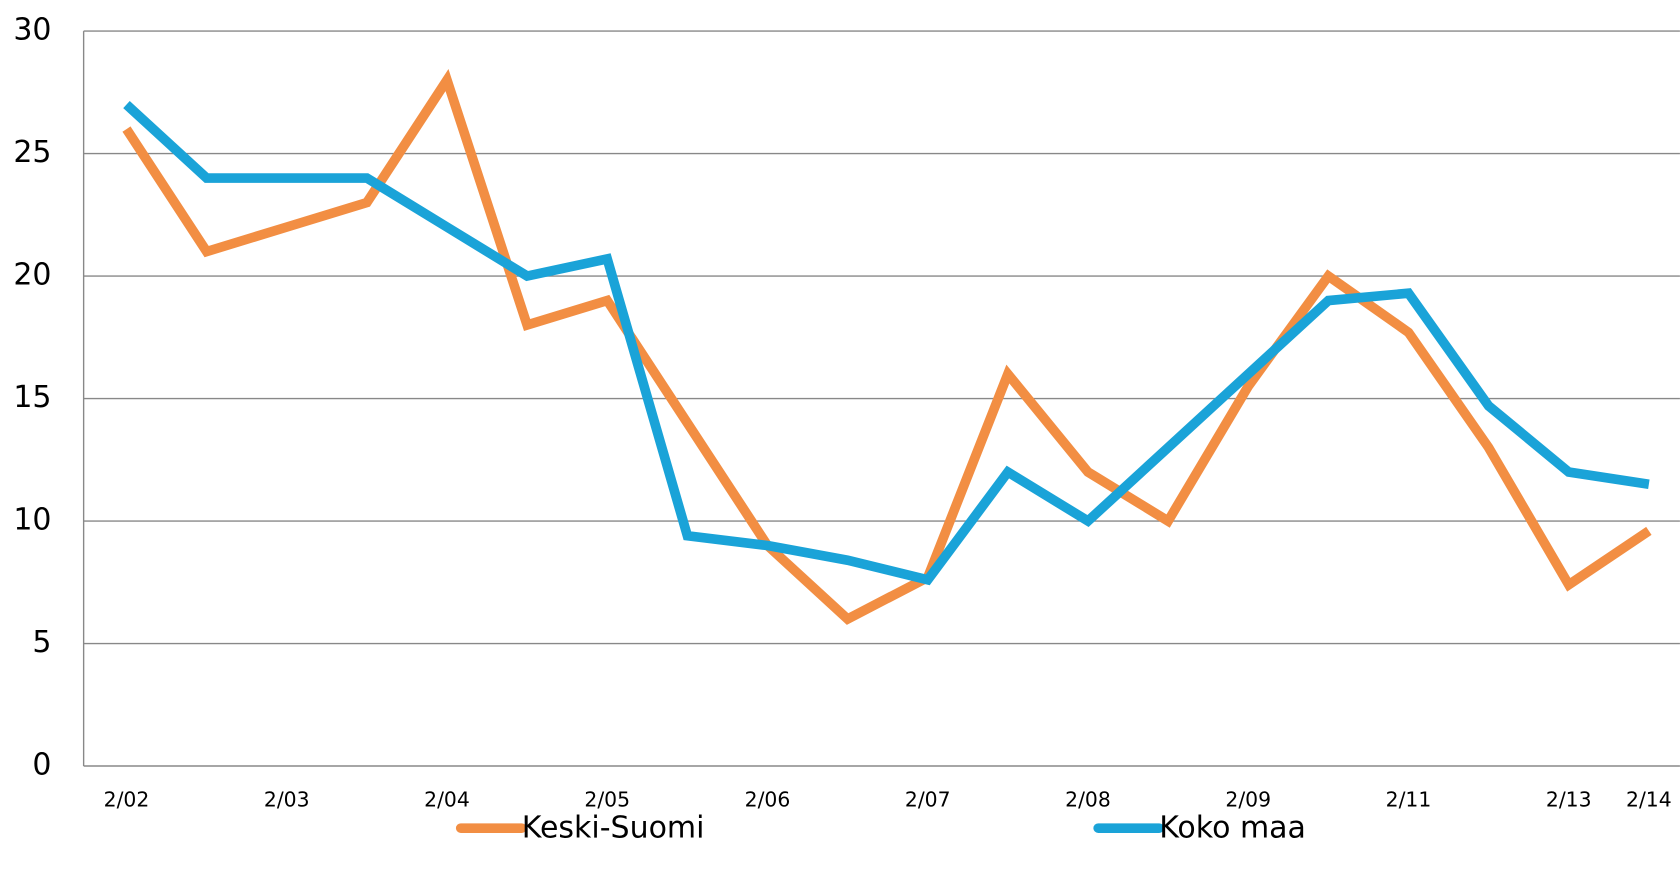  What do you see at coordinates (287, 799) in the screenshot?
I see `x-tick-label: 2/03` at bounding box center [287, 799].